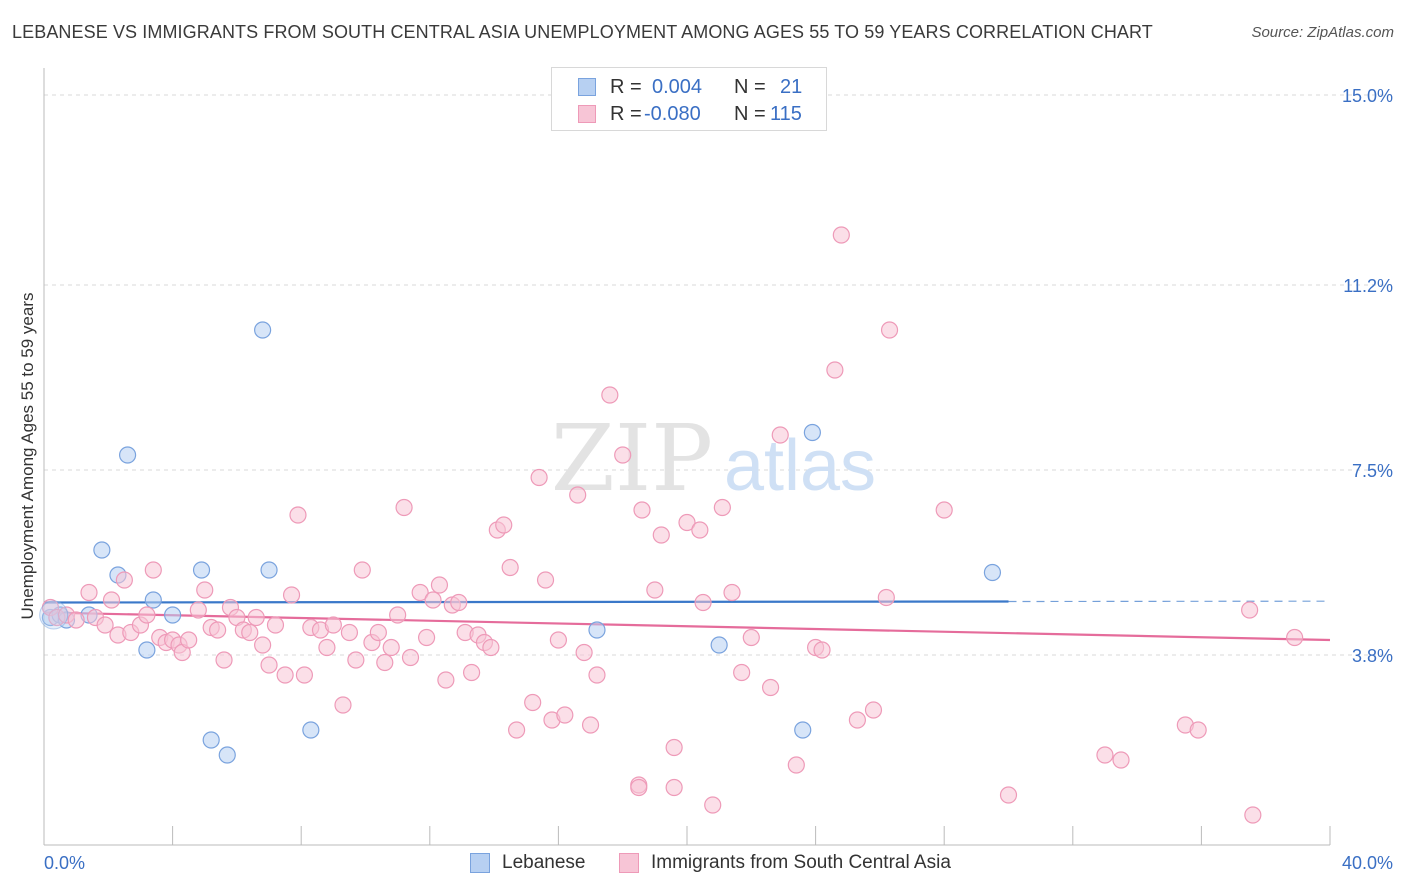 Image resolution: width=1406 pixels, height=892 pixels. I want to click on watermark-atlas: atlas, so click(800, 466).